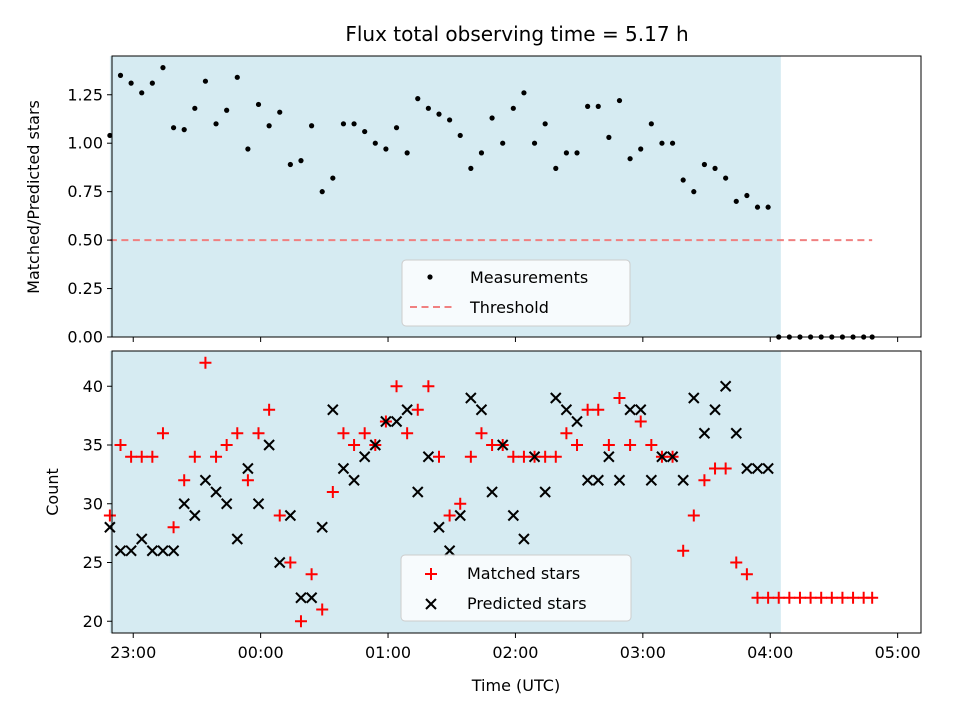 This screenshot has height=720, width=960. Describe the element at coordinates (515, 652) in the screenshot. I see `x-tick-label: 02:00` at that location.